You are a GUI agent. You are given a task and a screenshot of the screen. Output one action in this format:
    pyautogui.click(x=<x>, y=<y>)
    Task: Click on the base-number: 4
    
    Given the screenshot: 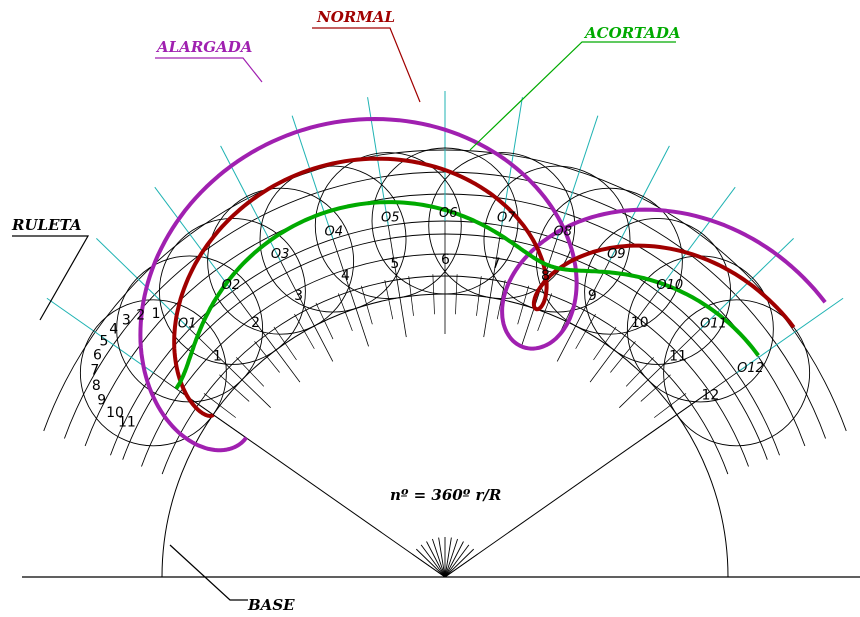 What is the action you would take?
    pyautogui.click(x=345, y=276)
    